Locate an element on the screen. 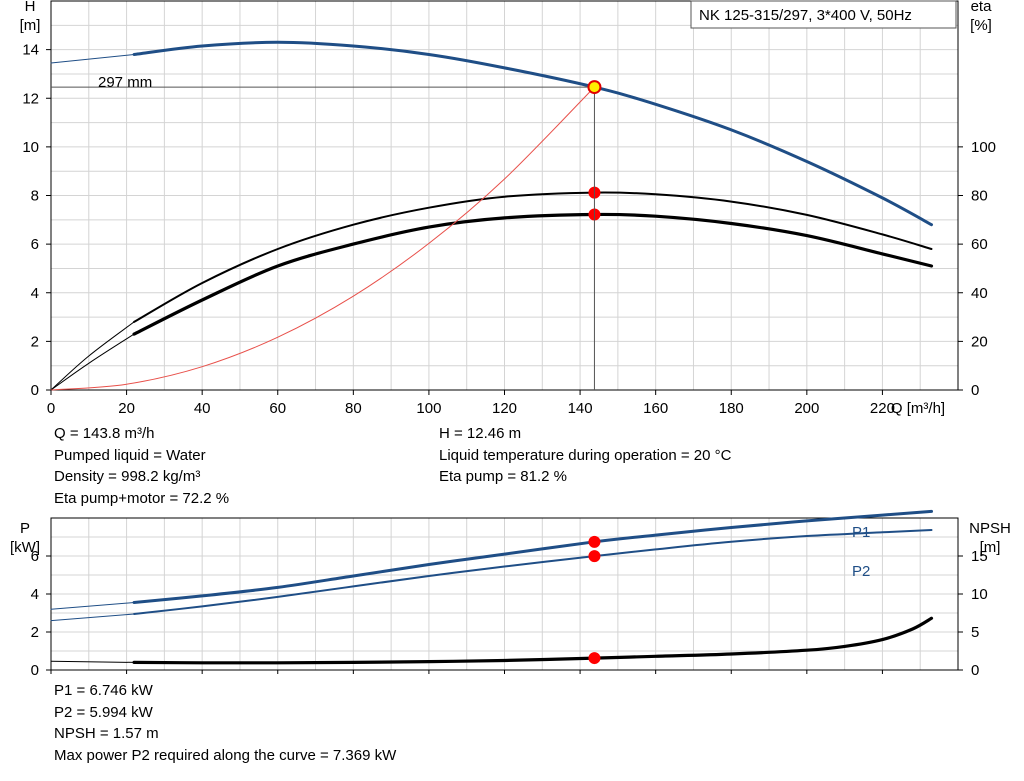 This screenshot has height=781, width=1024. y-axis-label-right: [%] is located at coordinates (981, 25).